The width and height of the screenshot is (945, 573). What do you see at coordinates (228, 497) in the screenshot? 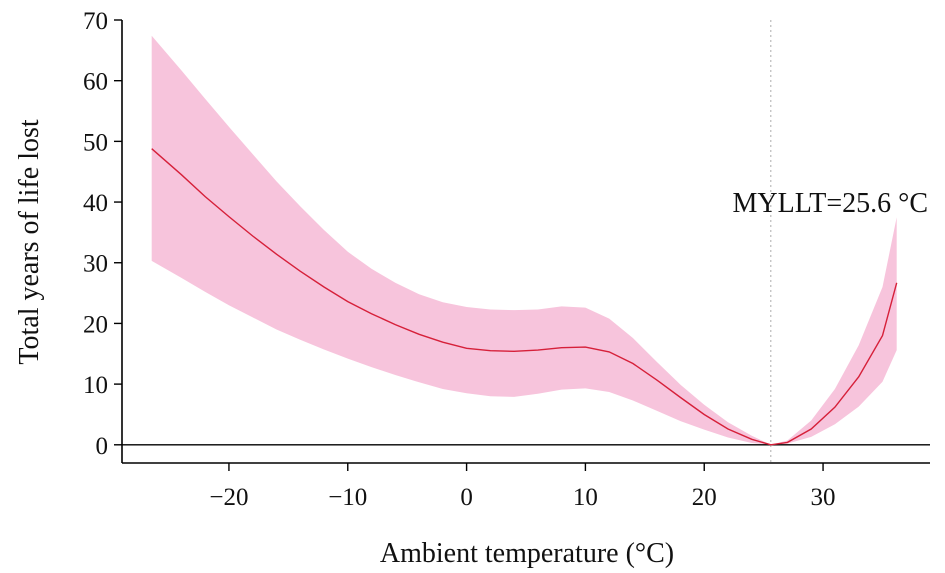
I see `x-tick-label: −20` at bounding box center [228, 497].